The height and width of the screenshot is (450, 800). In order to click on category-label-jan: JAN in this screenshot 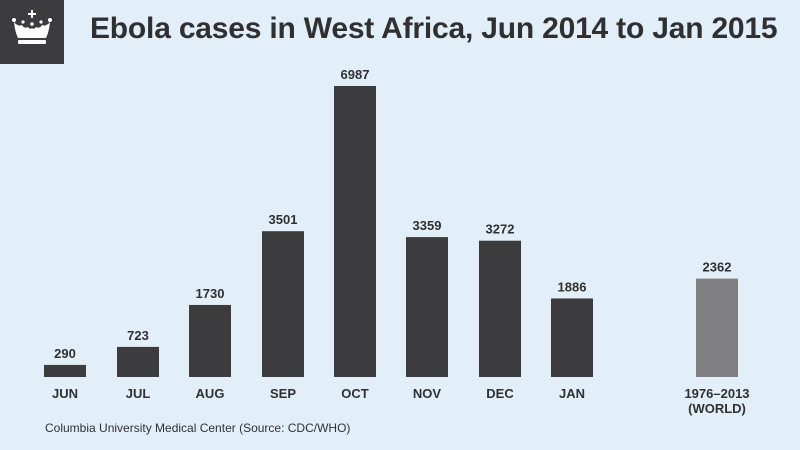, I will do `click(572, 393)`.